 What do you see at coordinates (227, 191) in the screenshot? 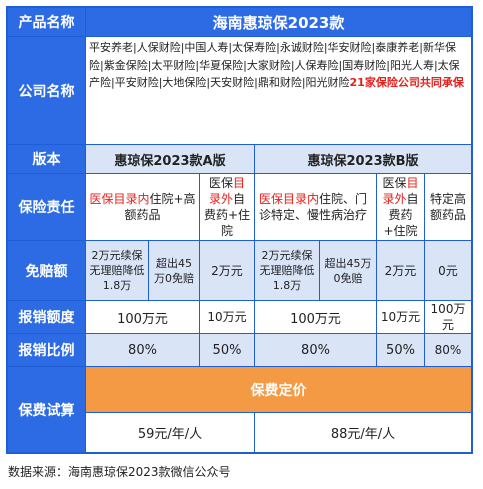
I see `coverage-a2-highlight: 目录外` at bounding box center [227, 191].